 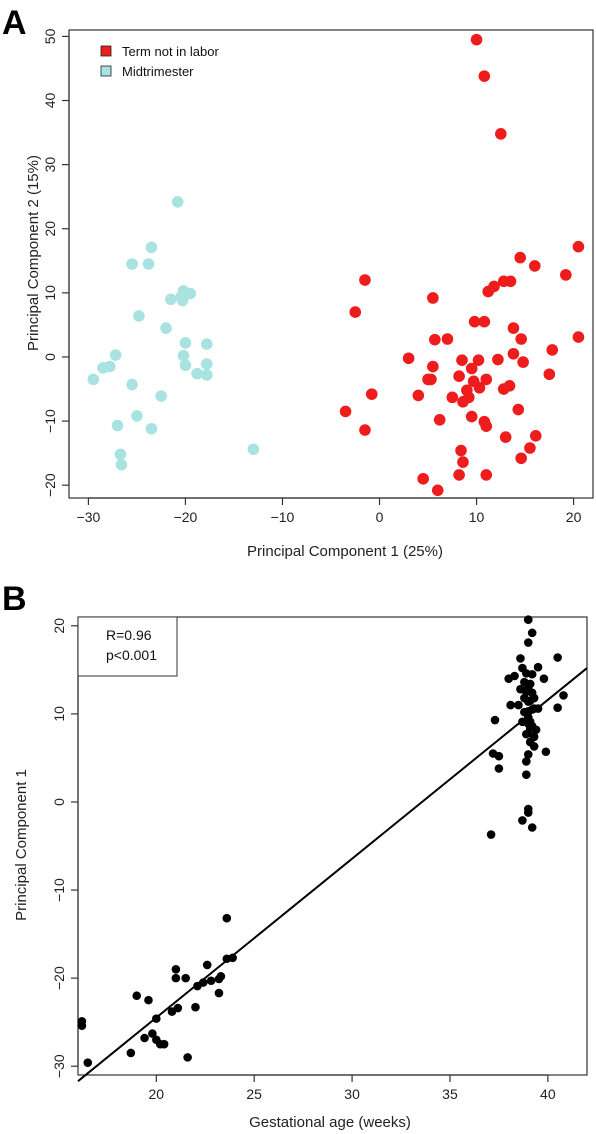 What do you see at coordinates (450, 1094) in the screenshot?
I see `x-tick-label: 35` at bounding box center [450, 1094].